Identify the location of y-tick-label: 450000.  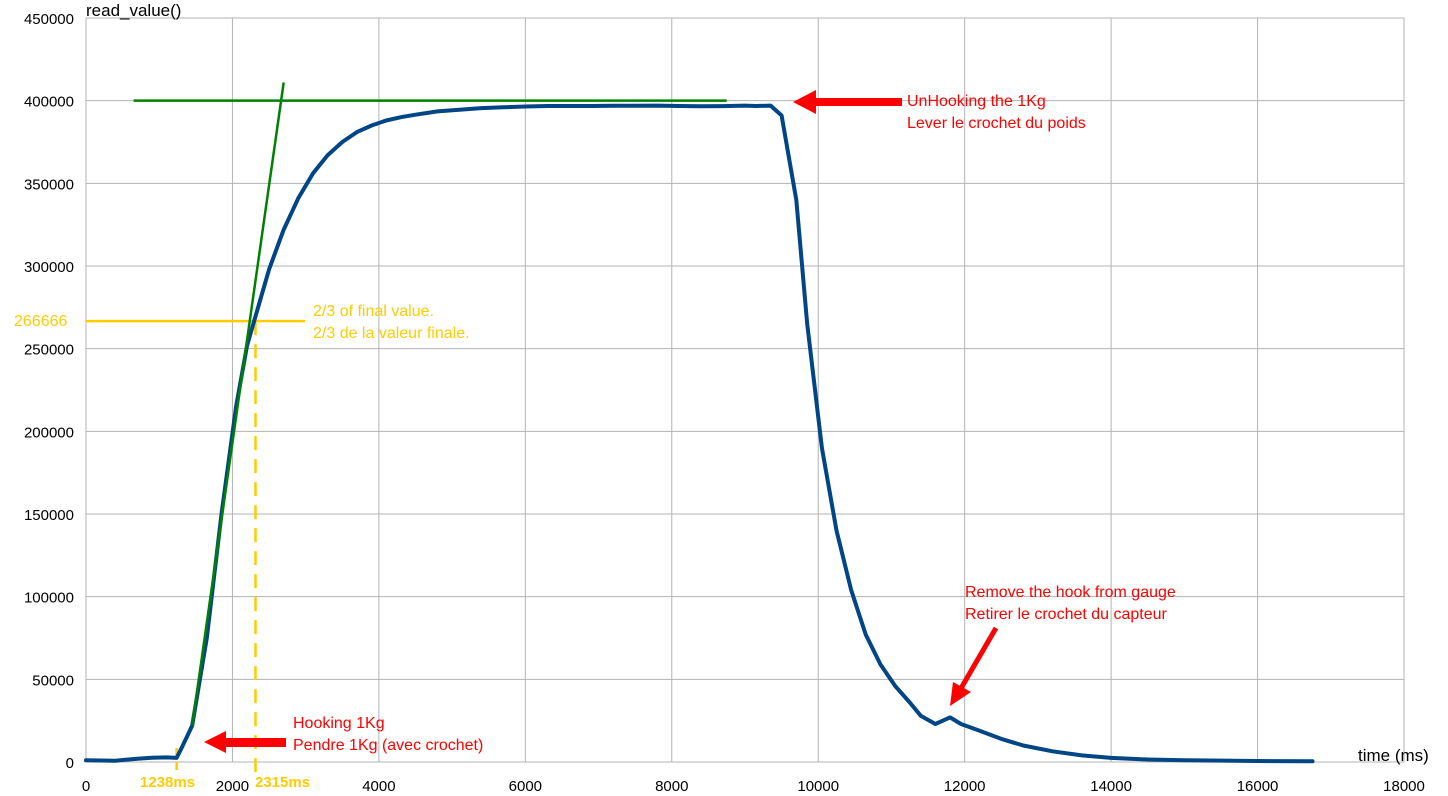
(49, 19).